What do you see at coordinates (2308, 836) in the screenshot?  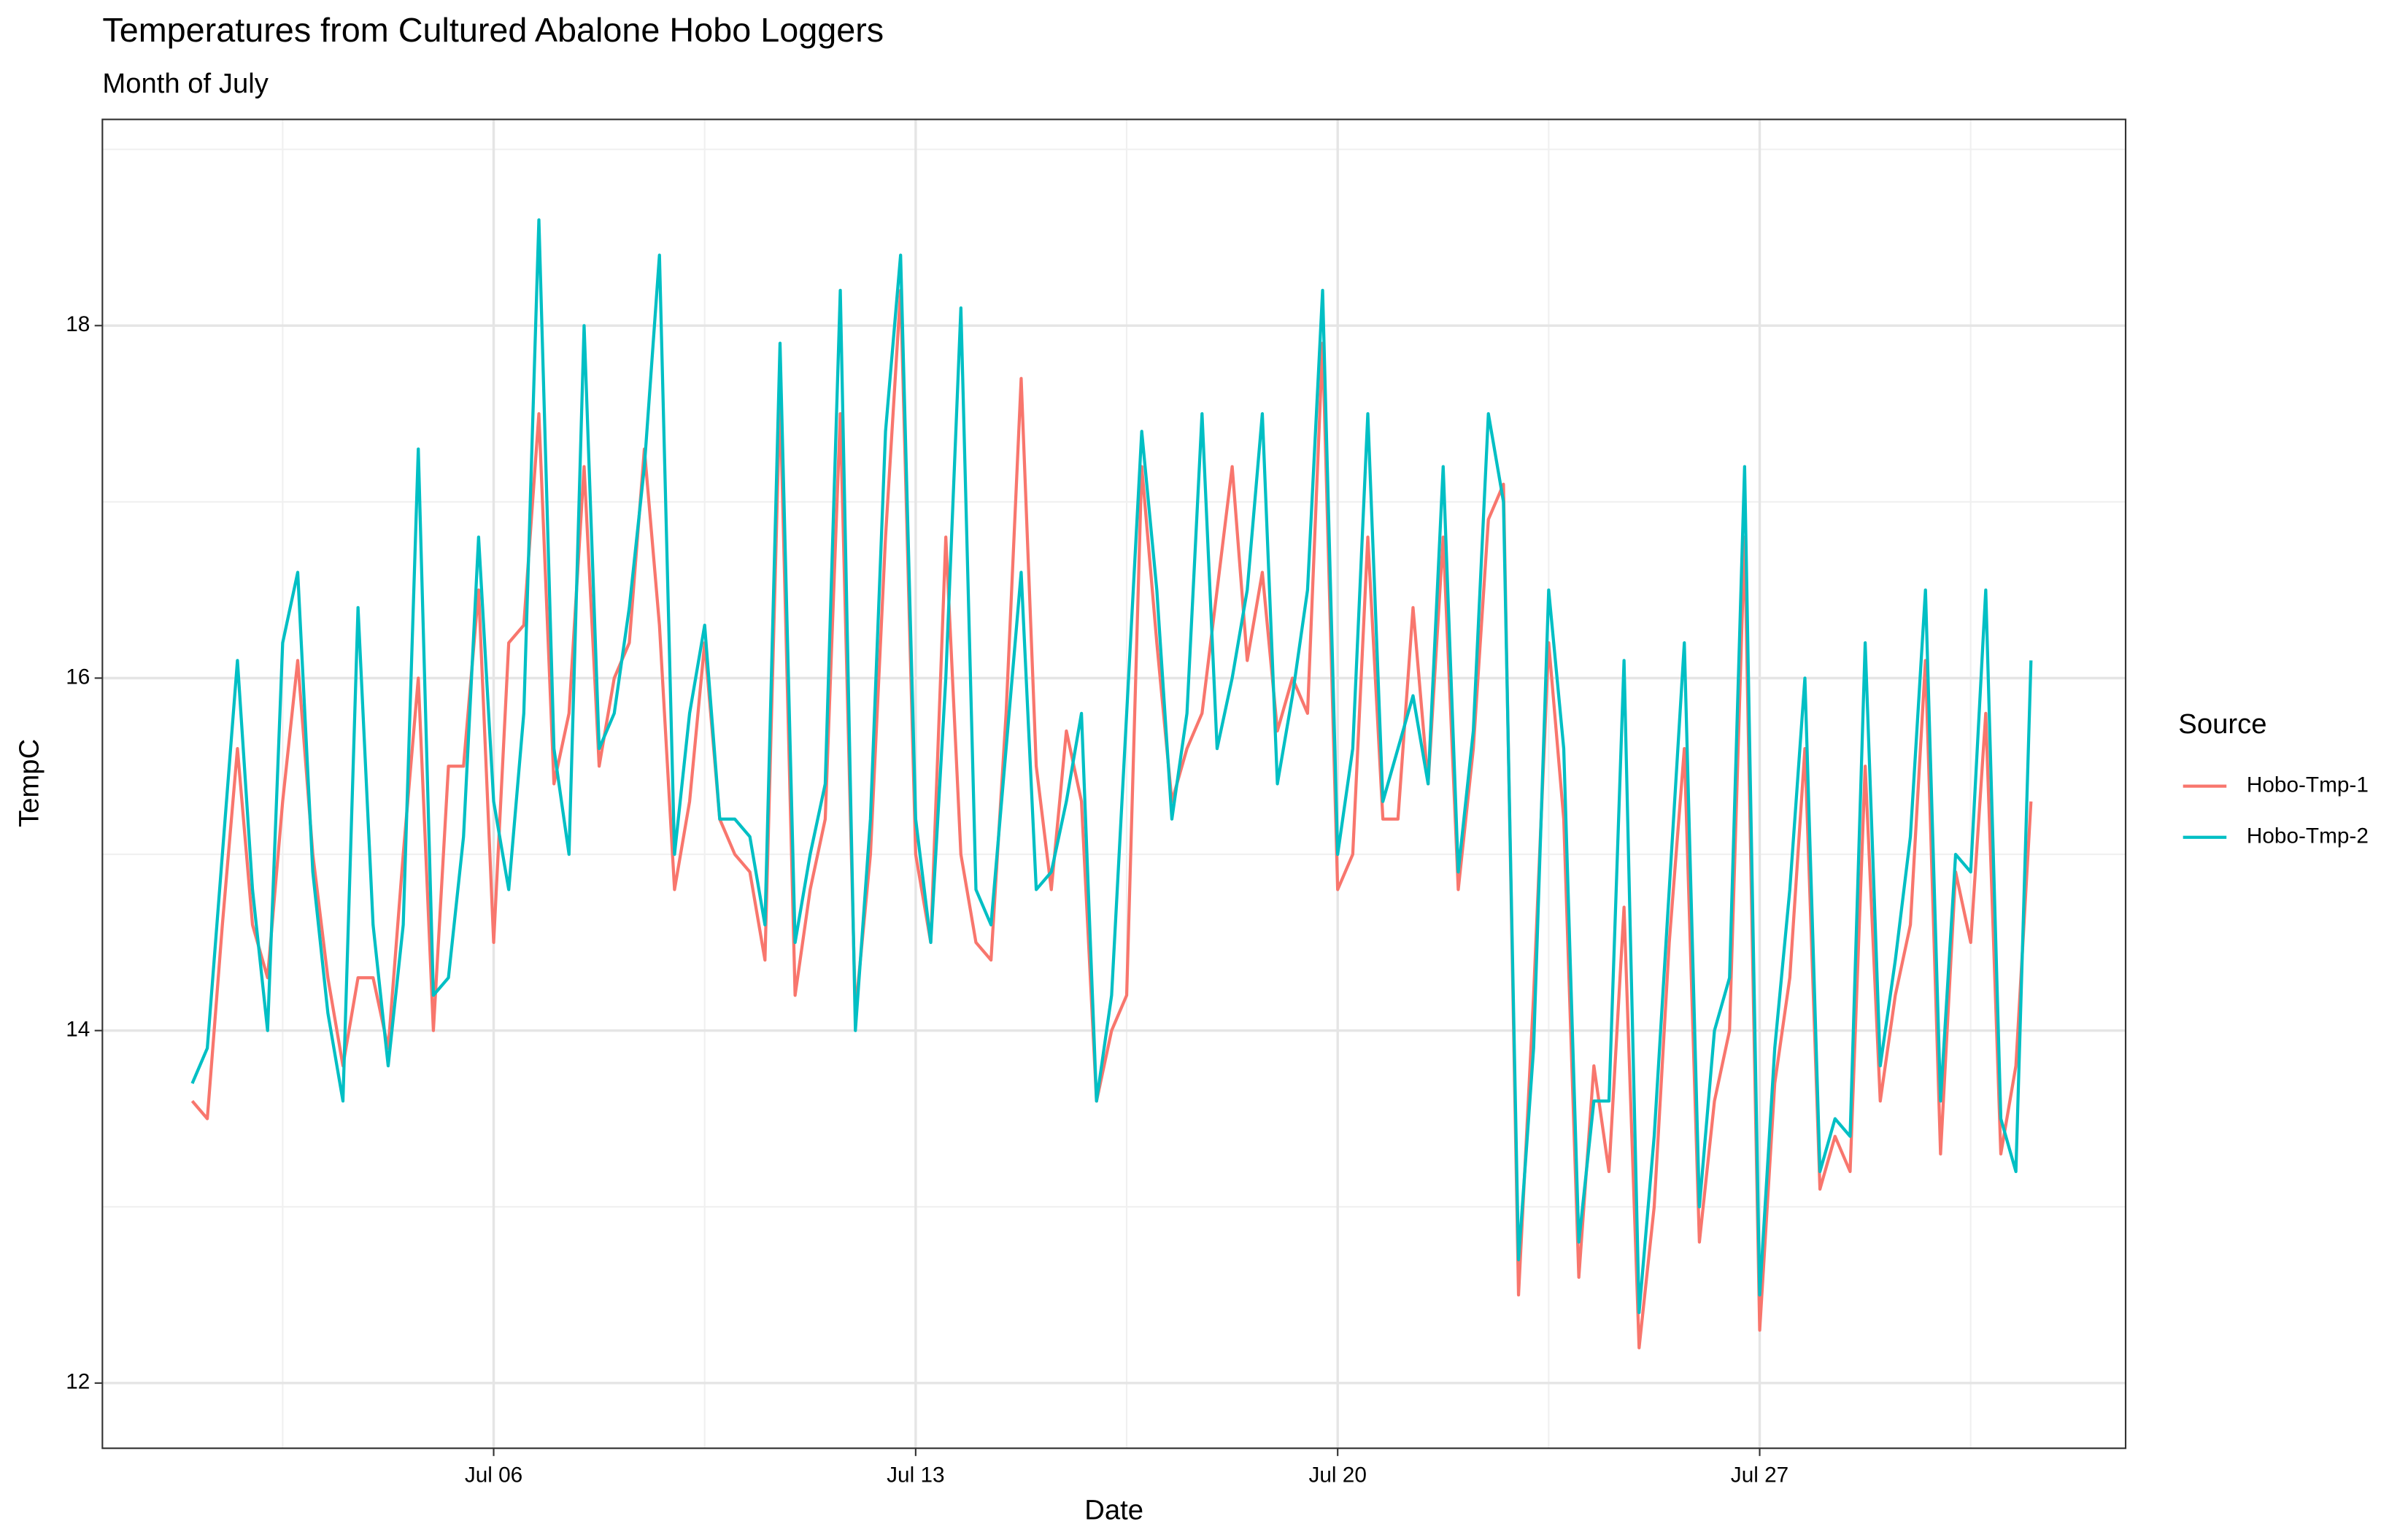 I see `legend-label: Hobo-Tmp-2` at bounding box center [2308, 836].